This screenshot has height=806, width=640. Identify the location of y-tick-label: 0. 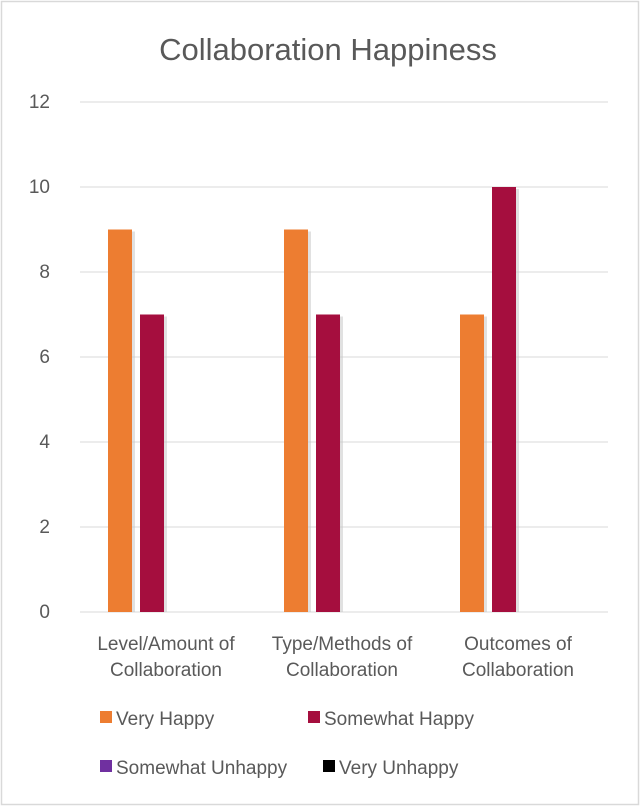
(44, 612).